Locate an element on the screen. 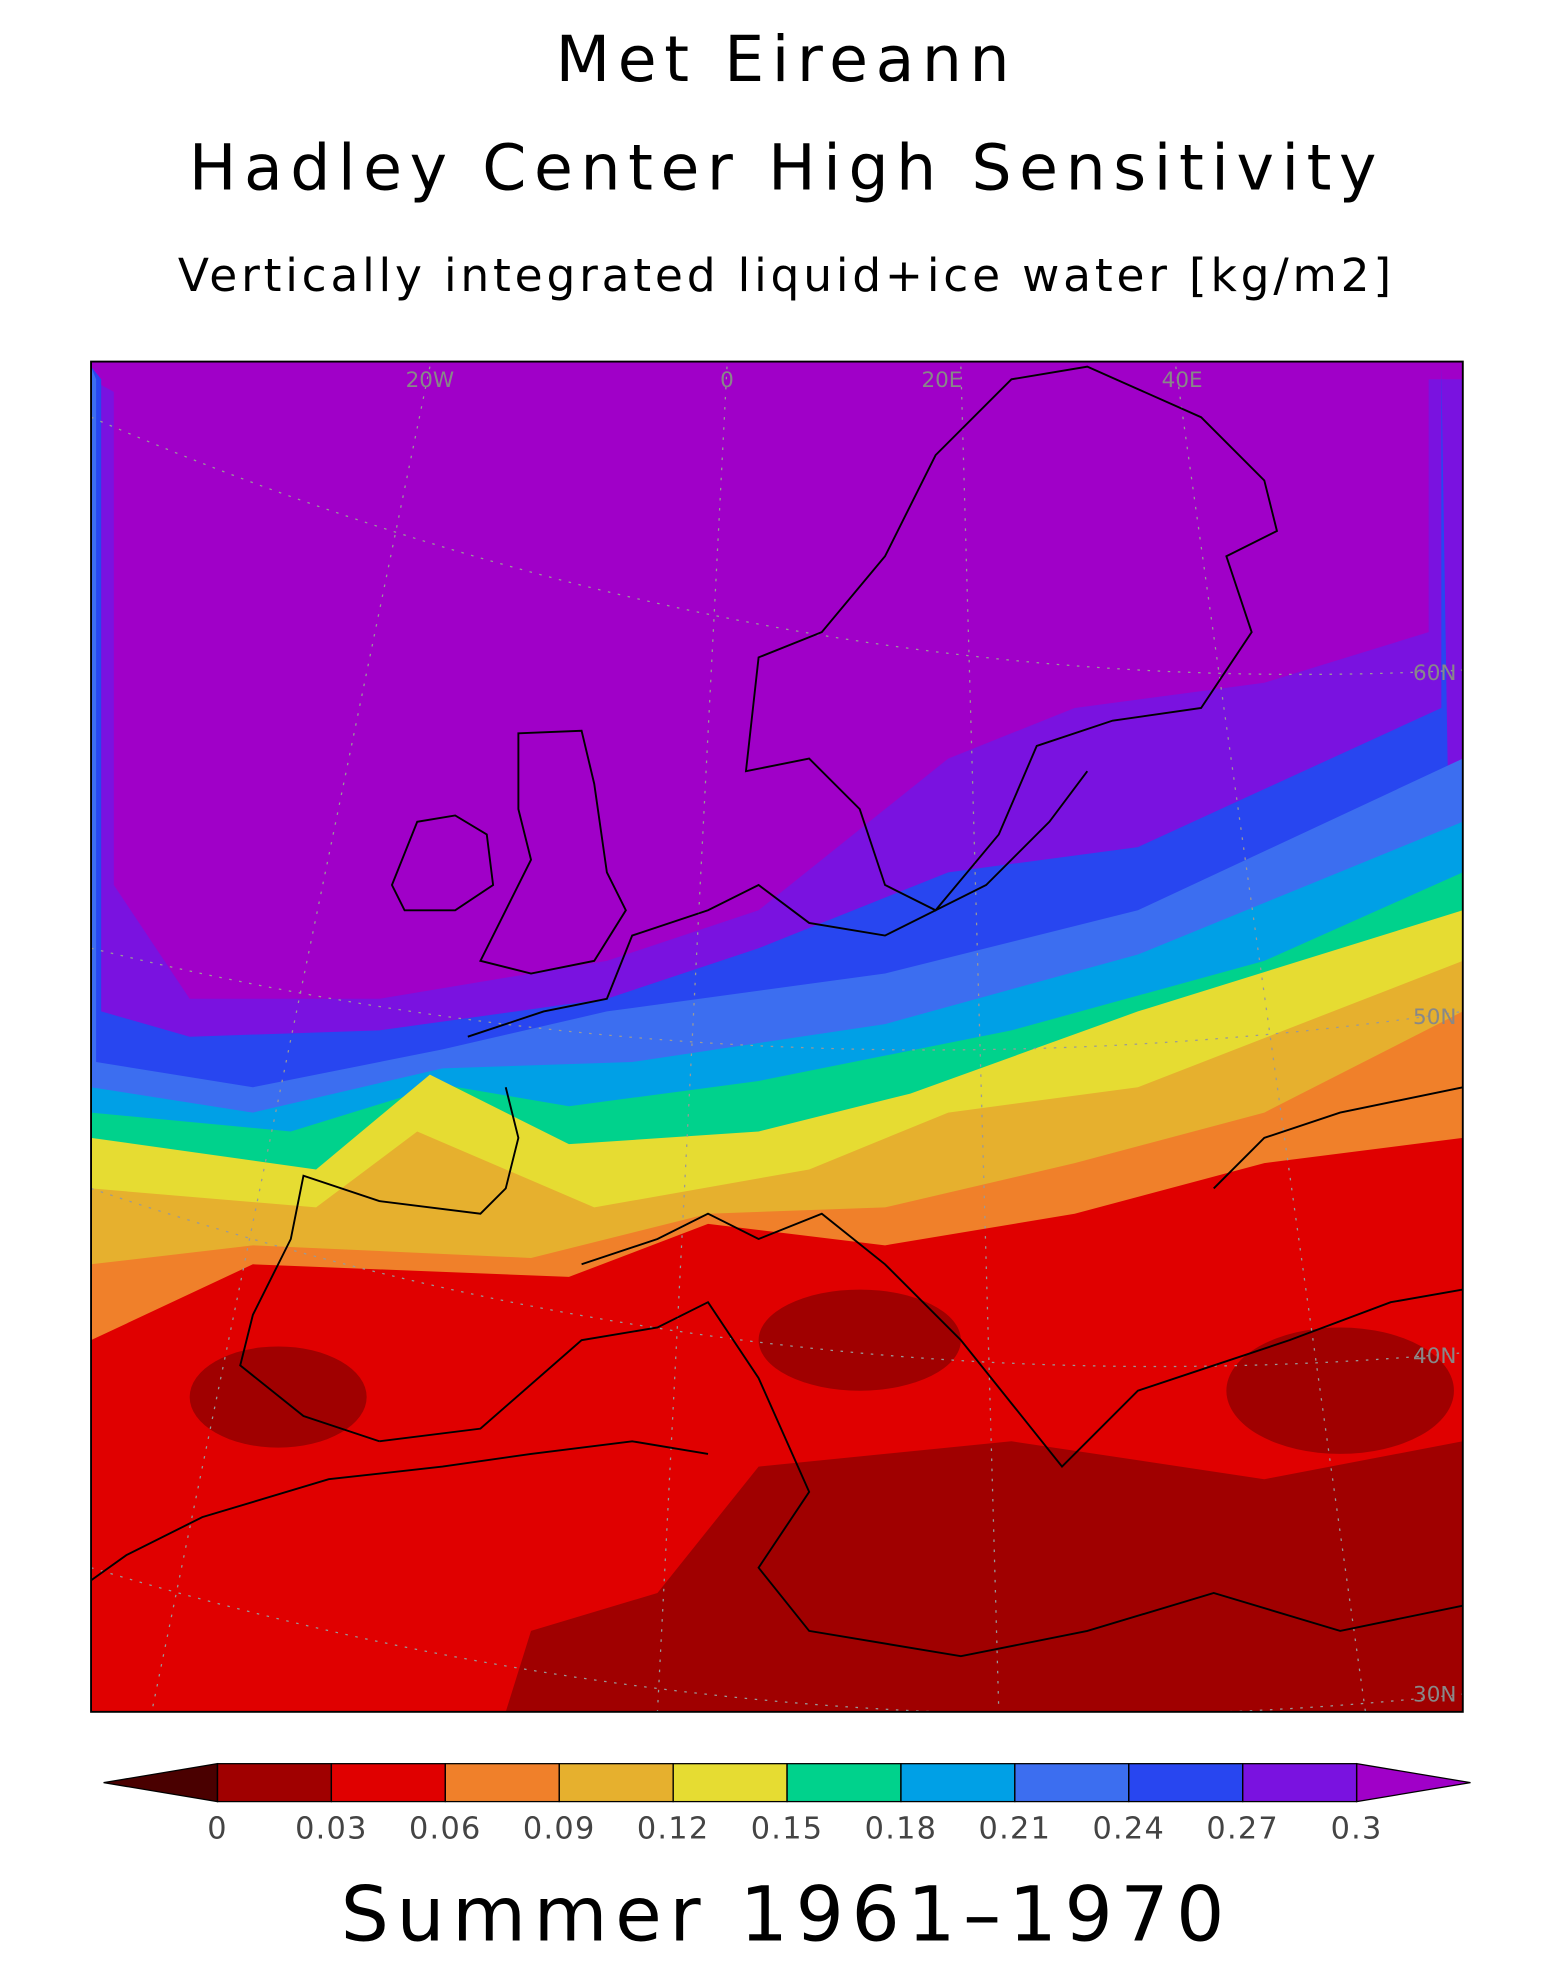  colorbar-tick-label: 0.18 is located at coordinates (901, 1828).